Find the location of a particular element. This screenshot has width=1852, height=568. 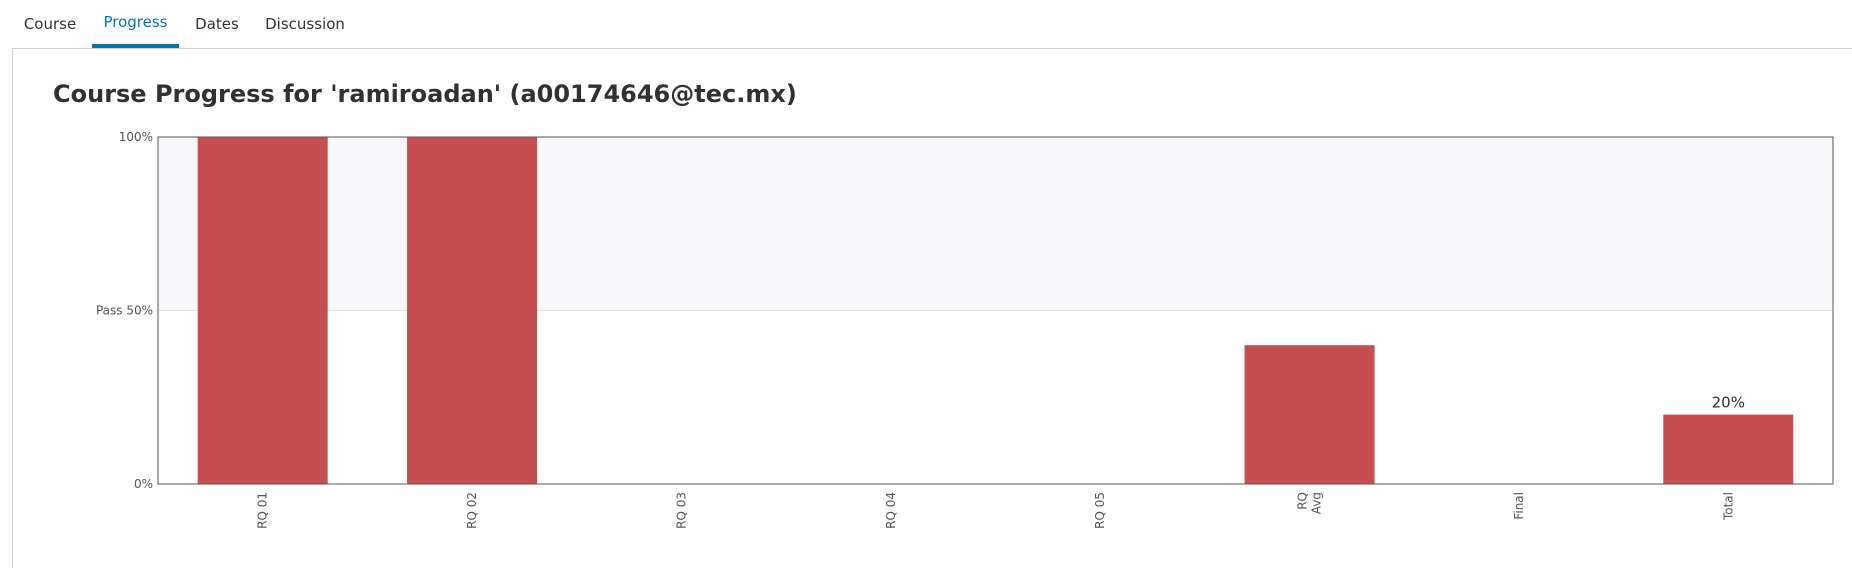

x-label-group-4: RQ 05 is located at coordinates (1100, 510).